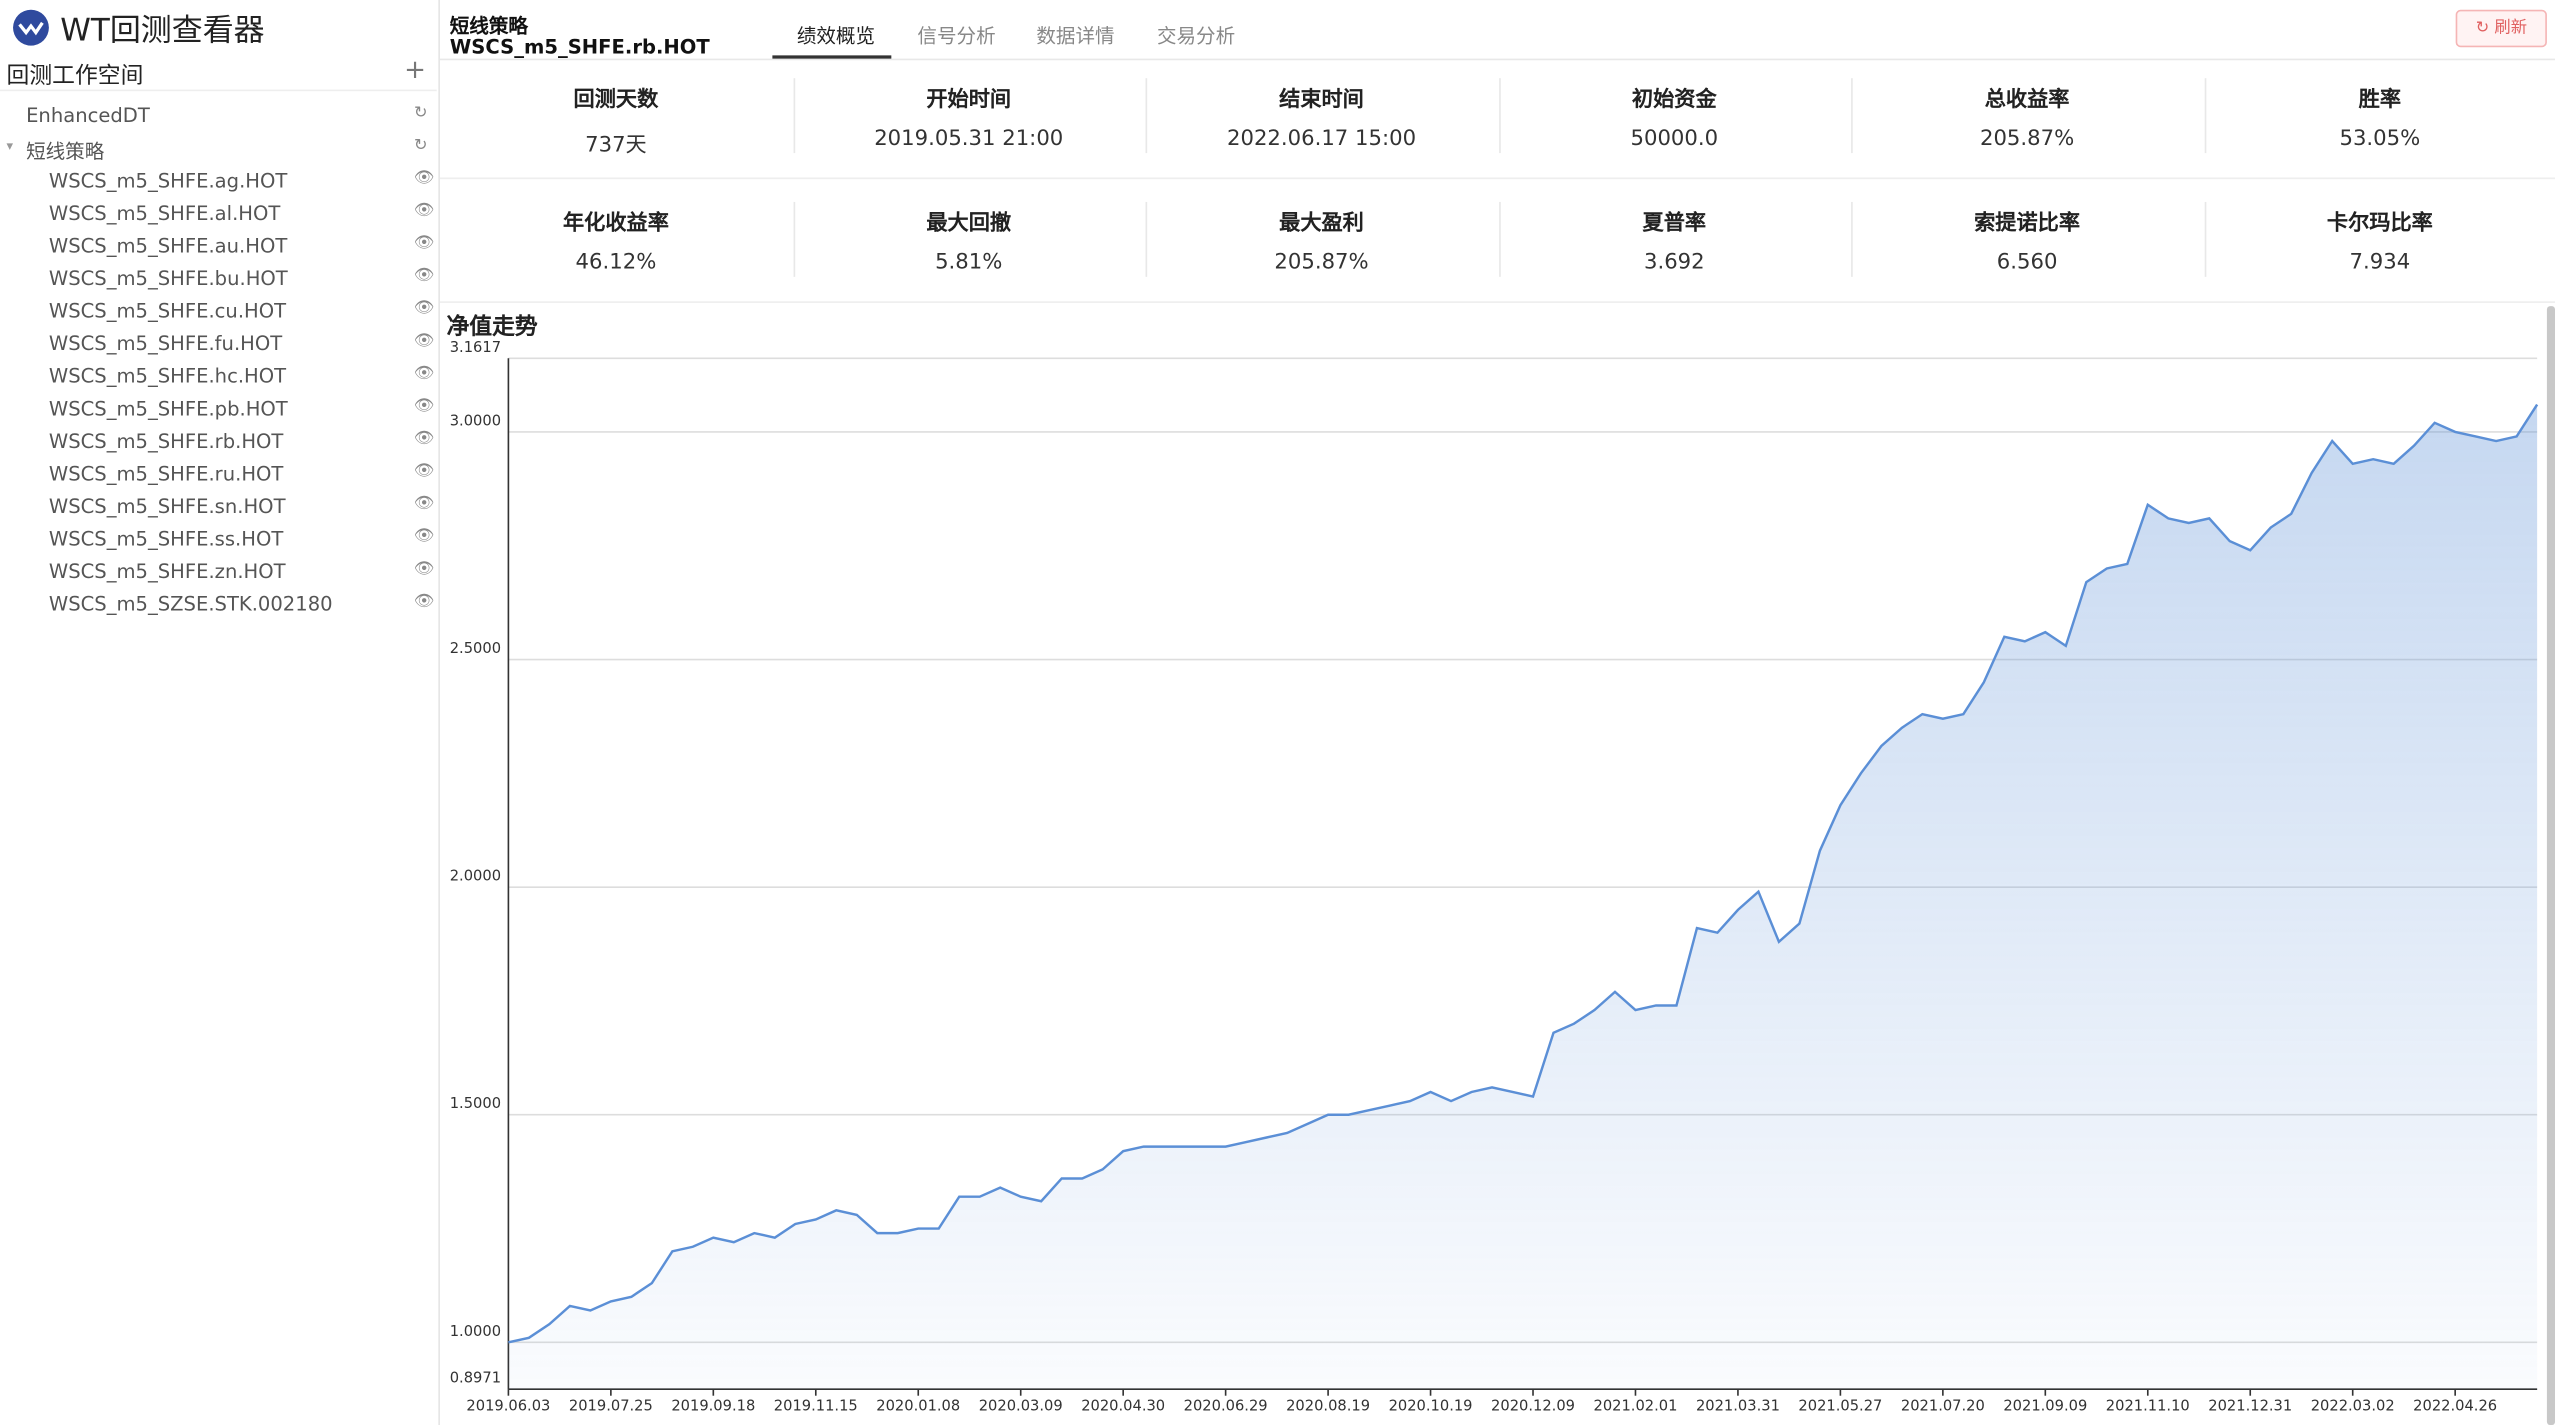 The image size is (2555, 1425). What do you see at coordinates (475, 876) in the screenshot?
I see `y-tick-label: 2.0000` at bounding box center [475, 876].